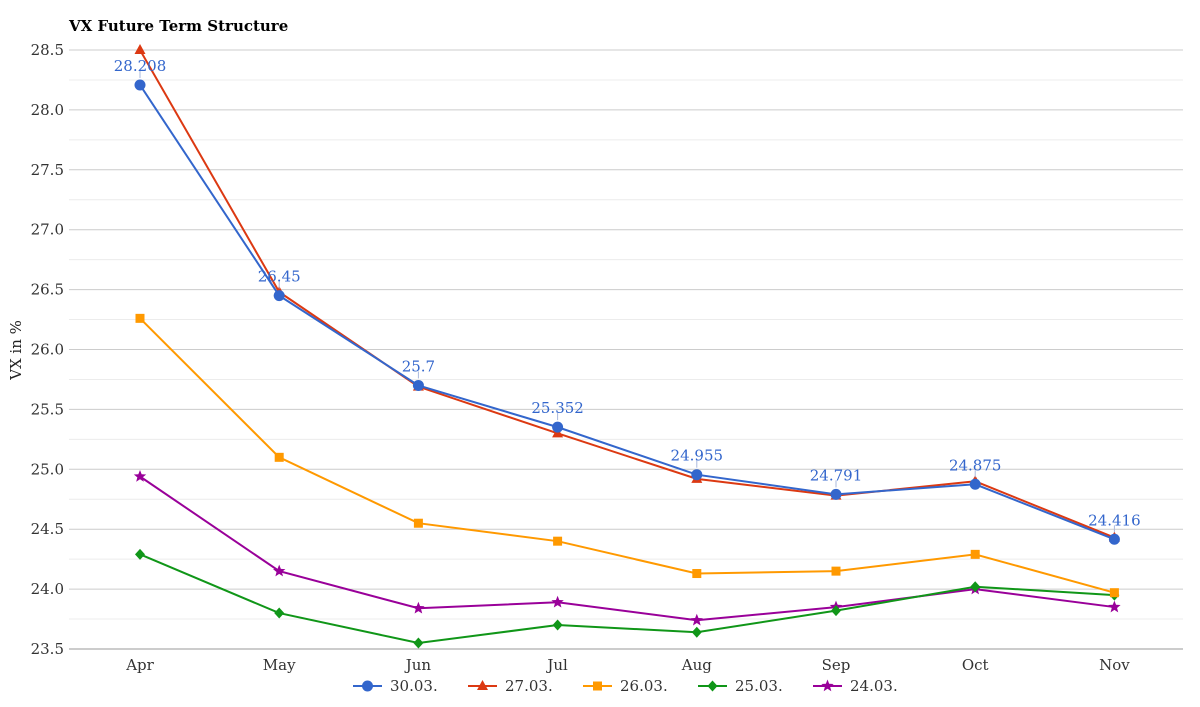 The width and height of the screenshot is (1200, 707). What do you see at coordinates (16, 350) in the screenshot?
I see `y-axis-label: VX in %` at bounding box center [16, 350].